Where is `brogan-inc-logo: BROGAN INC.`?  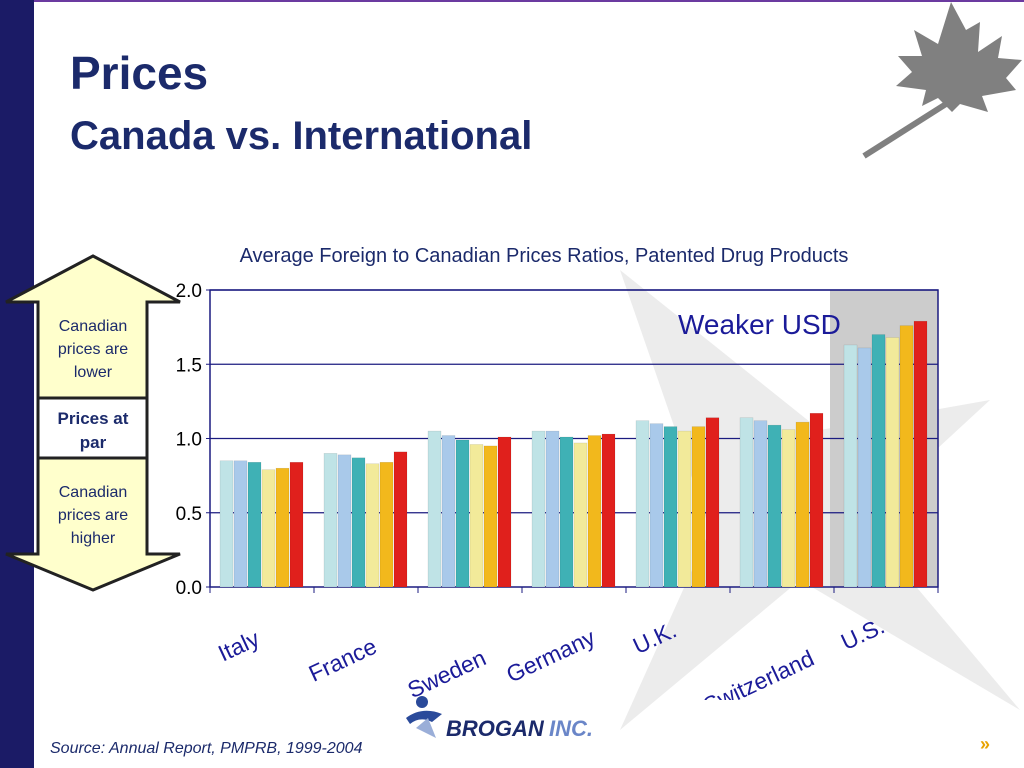 brogan-inc-logo: BROGAN INC. is located at coordinates (499, 718).